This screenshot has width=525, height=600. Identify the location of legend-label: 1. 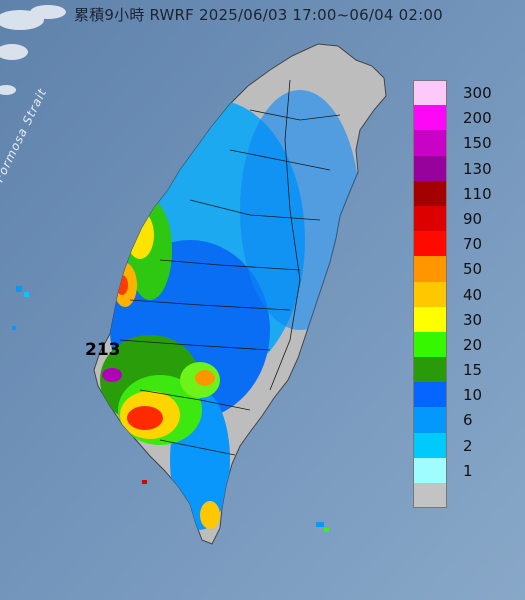
(468, 470).